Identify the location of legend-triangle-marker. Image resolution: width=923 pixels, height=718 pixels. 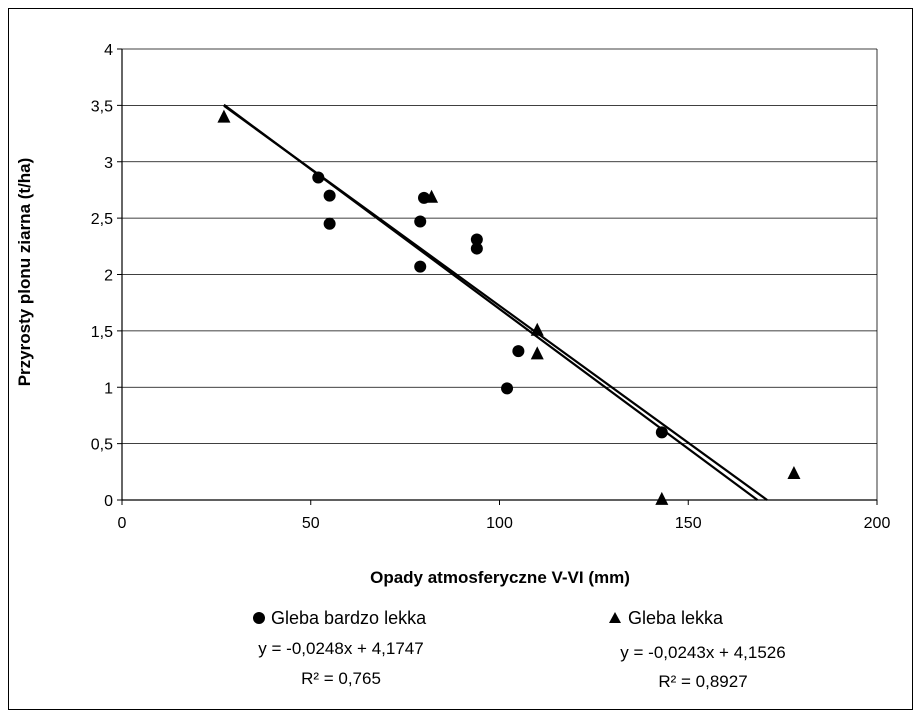
(615, 617).